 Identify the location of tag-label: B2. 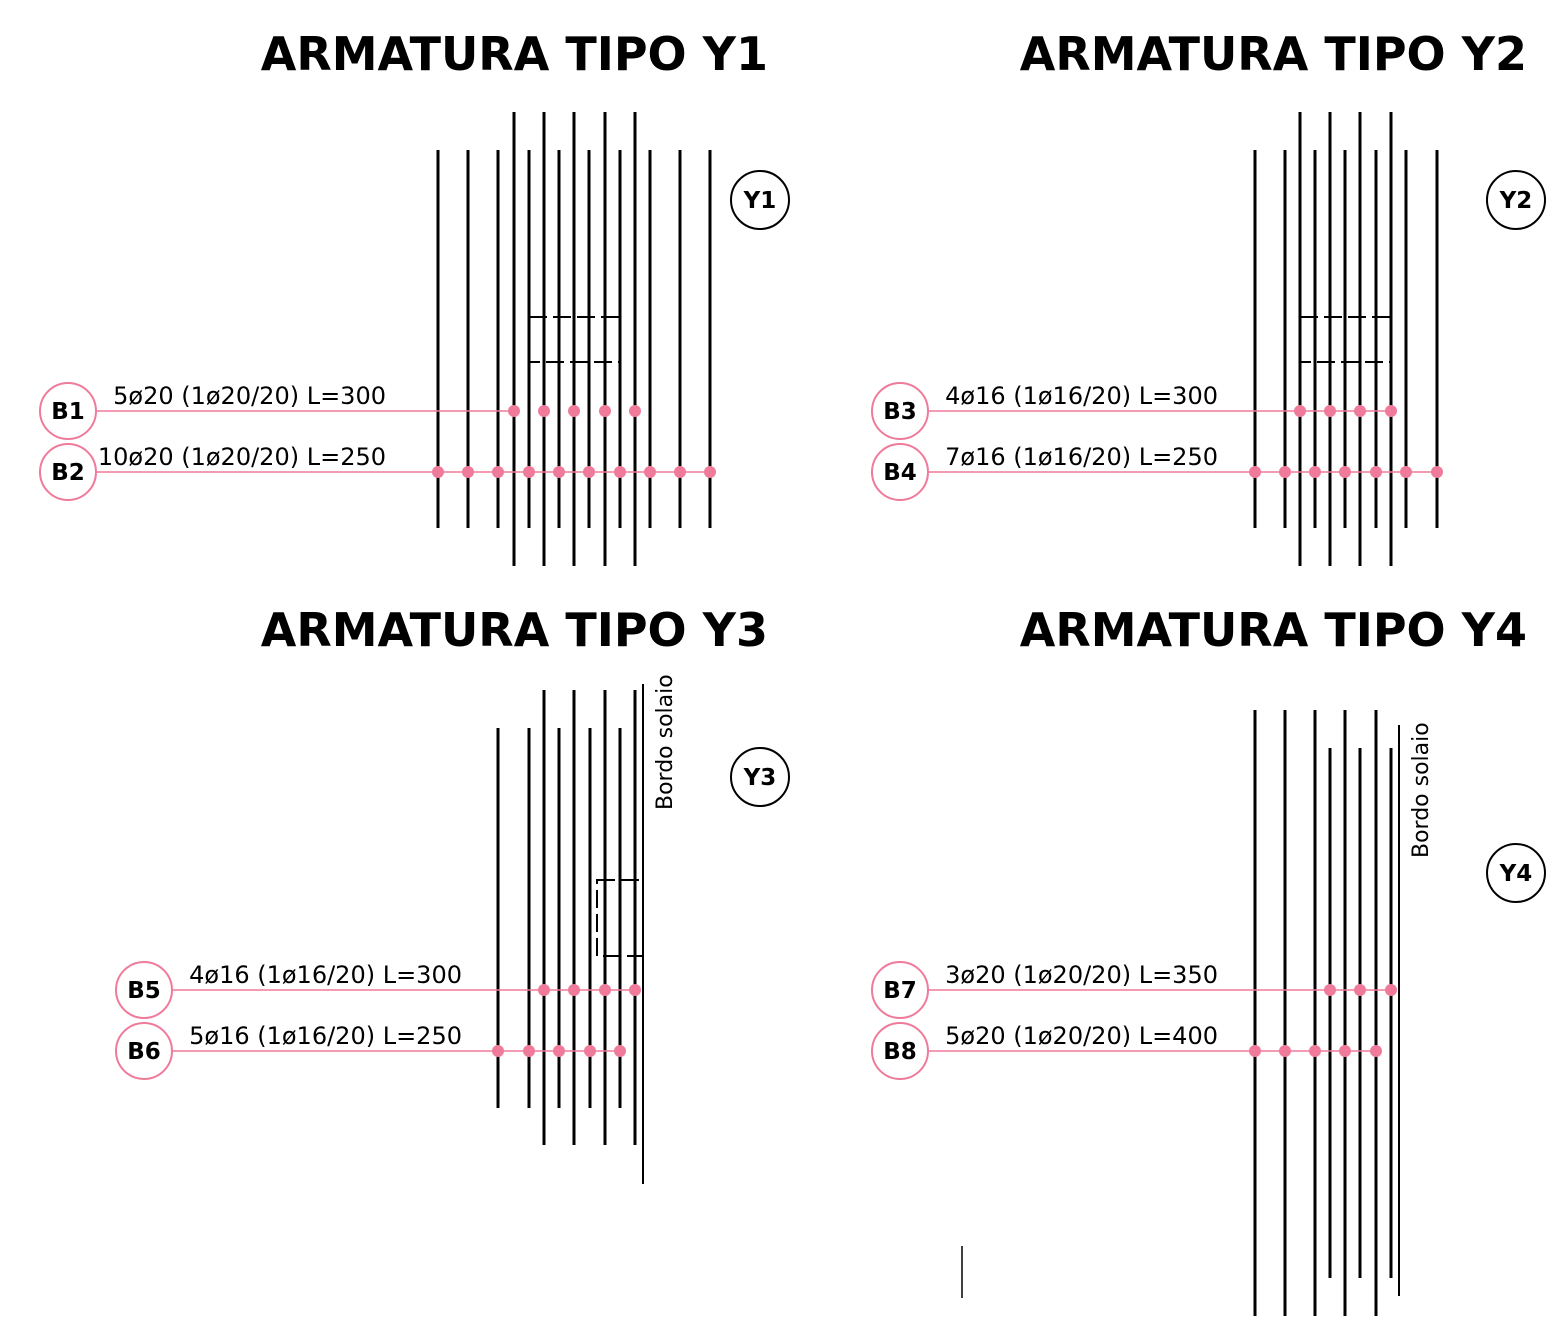
(68, 473).